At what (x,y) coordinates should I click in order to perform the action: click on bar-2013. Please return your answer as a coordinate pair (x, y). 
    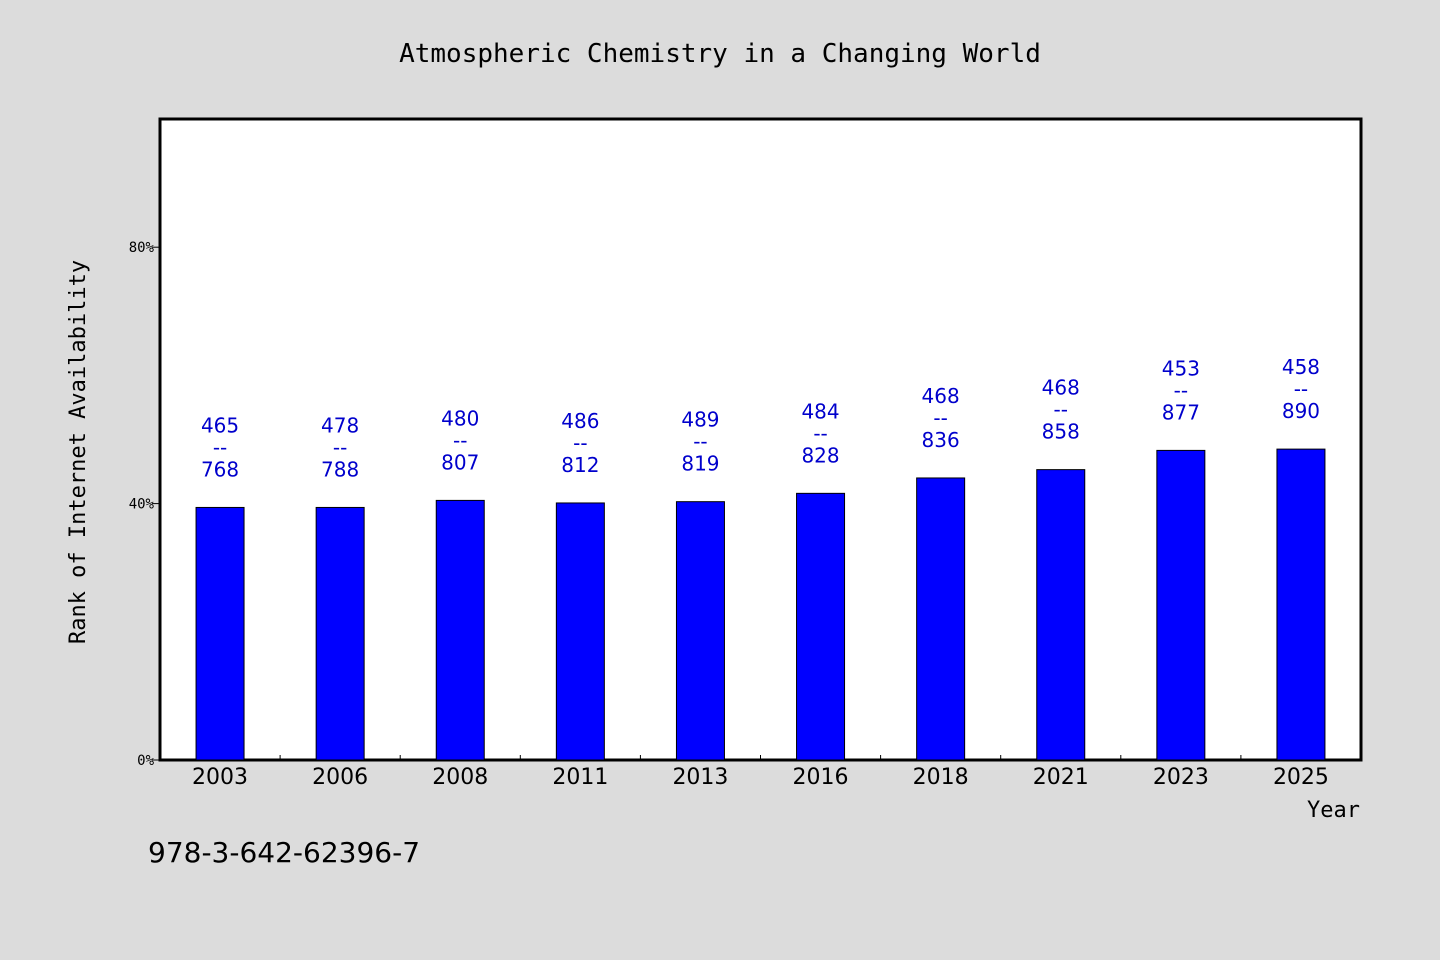
    Looking at the image, I should click on (700, 631).